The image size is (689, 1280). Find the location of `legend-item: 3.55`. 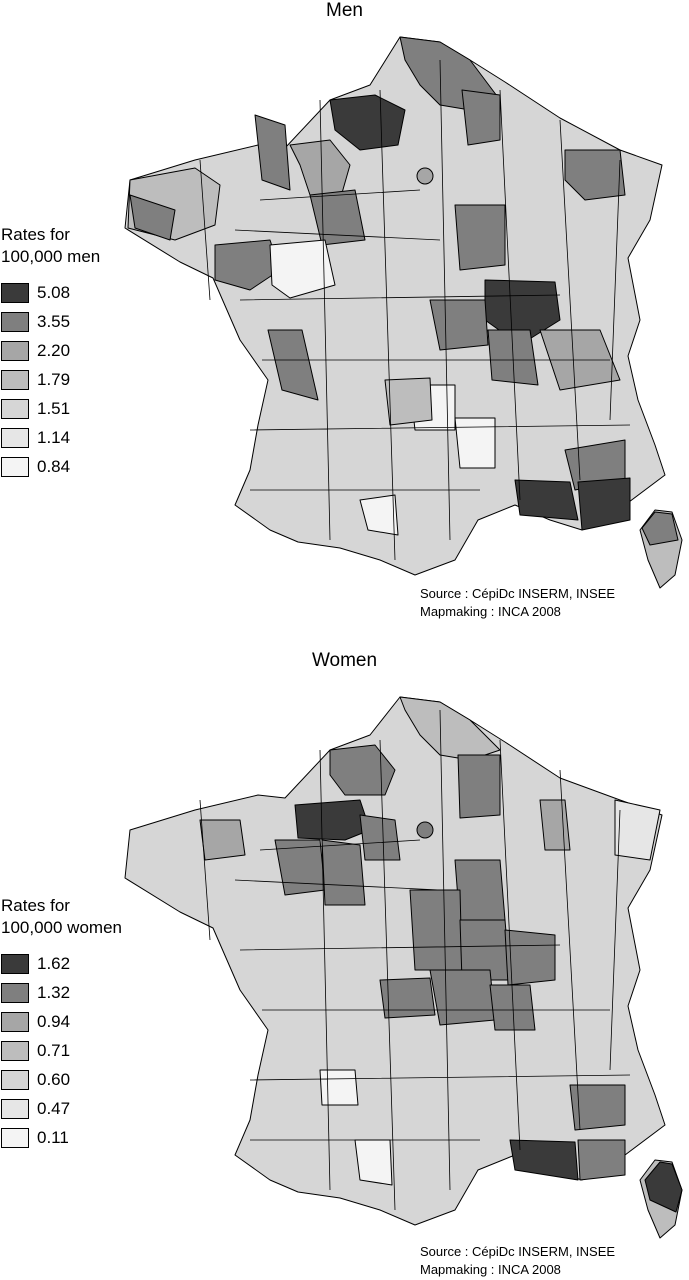

legend-item: 3.55 is located at coordinates (50, 321).